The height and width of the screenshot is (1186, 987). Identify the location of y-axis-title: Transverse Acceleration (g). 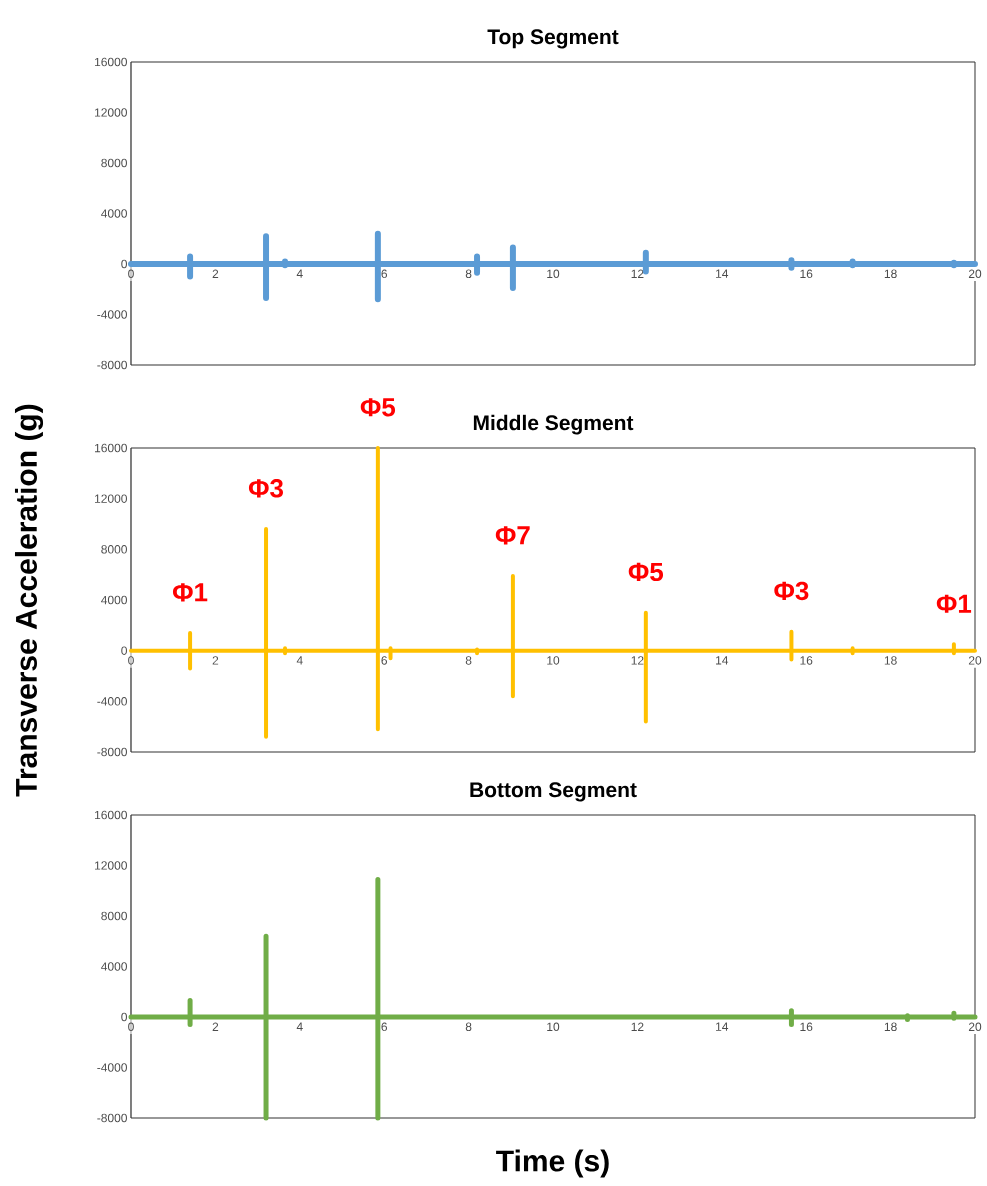
(29, 600).